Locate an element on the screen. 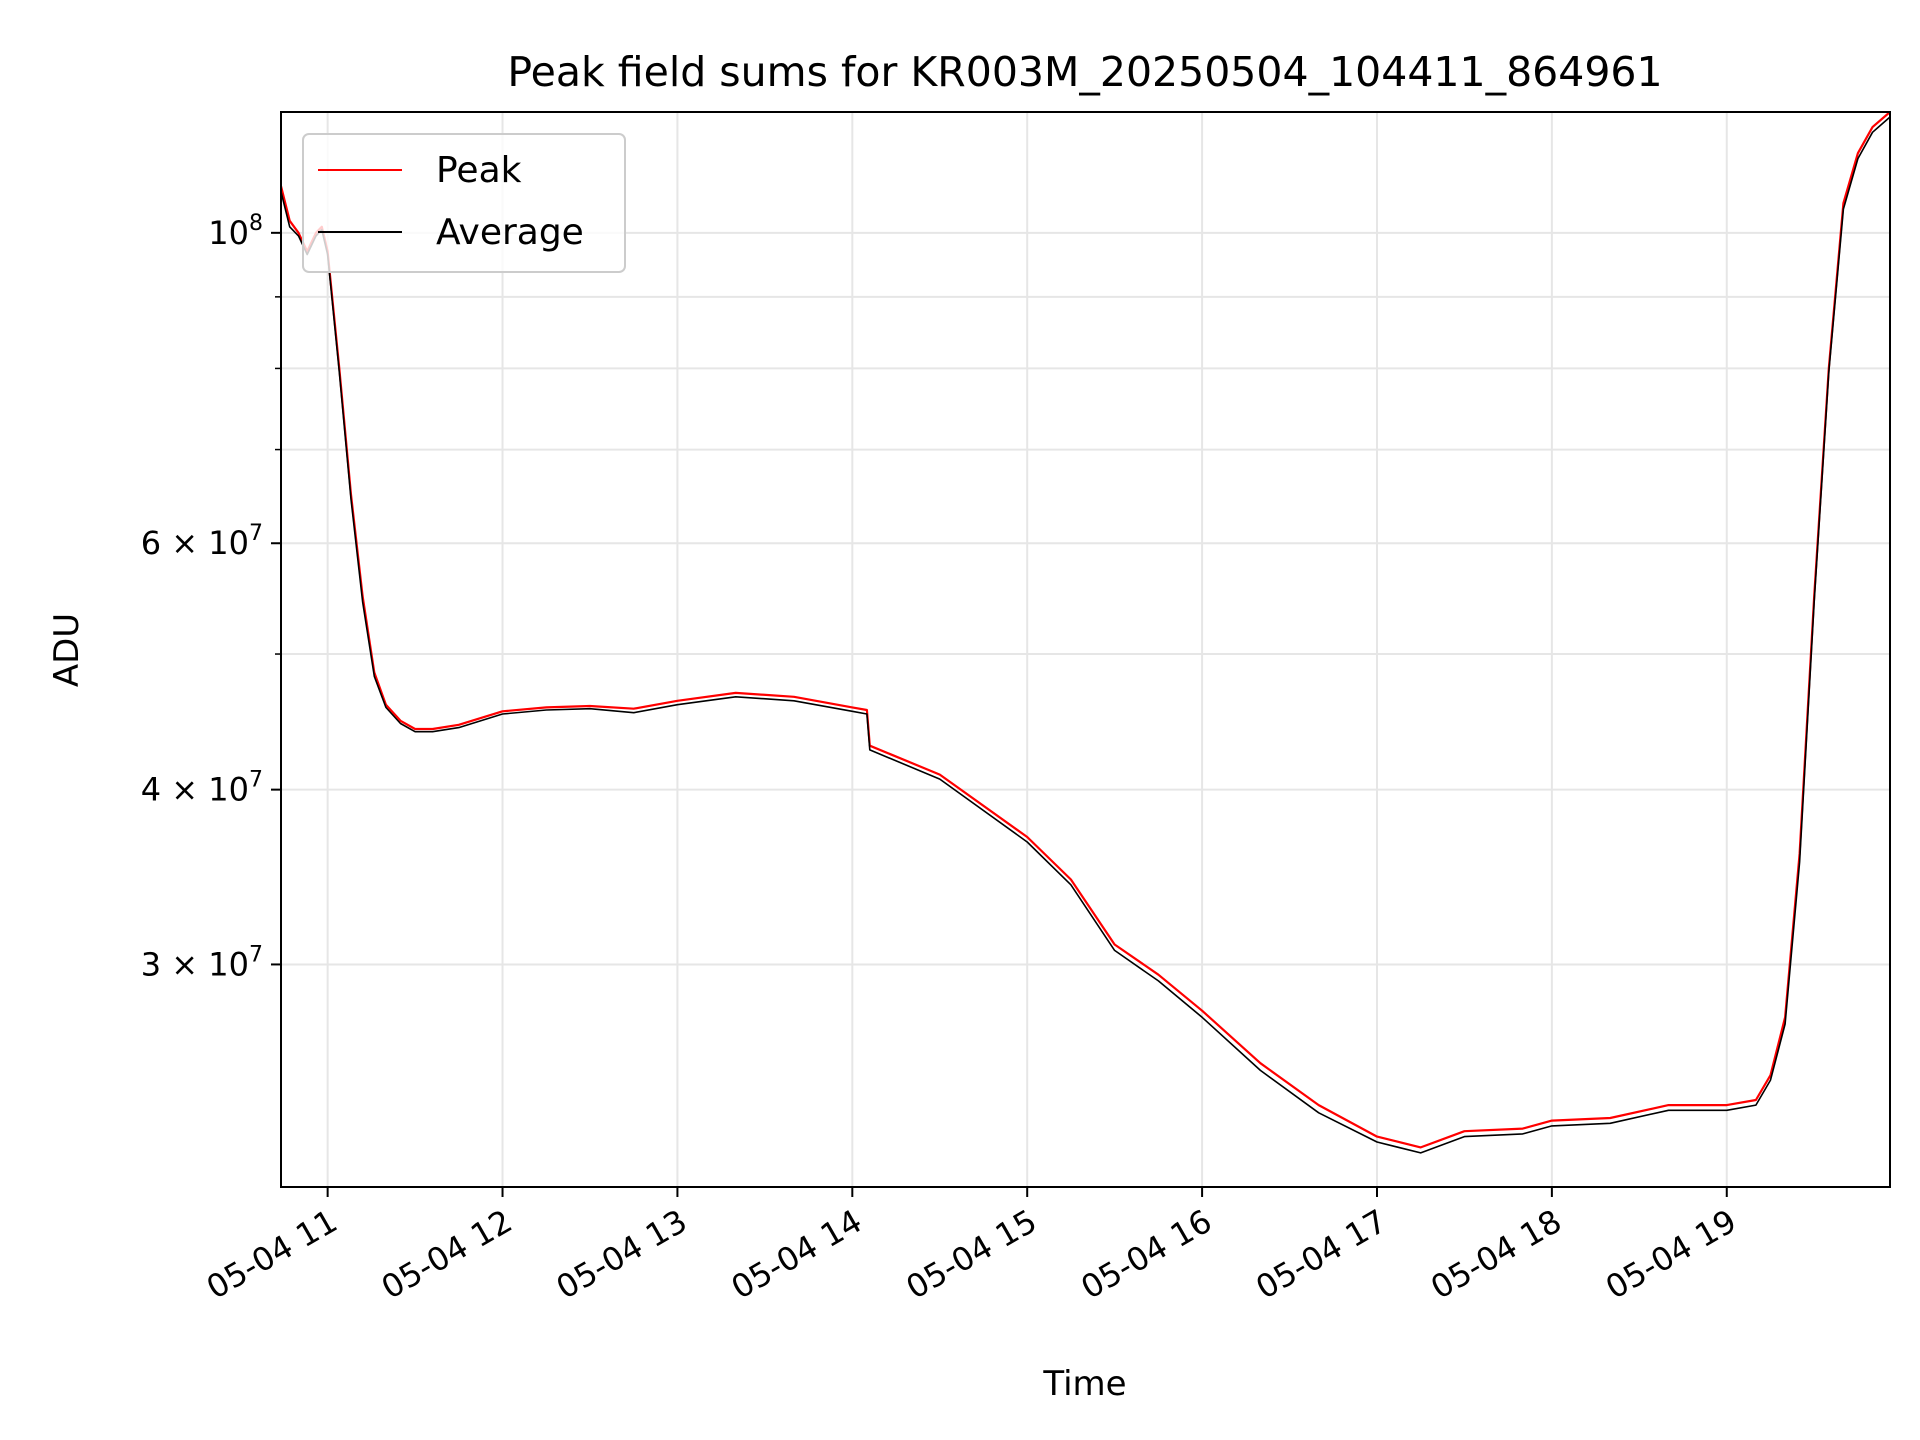 Image resolution: width=1920 pixels, height=1440 pixels. x-tick-label: 05-04 14 is located at coordinates (797, 1254).